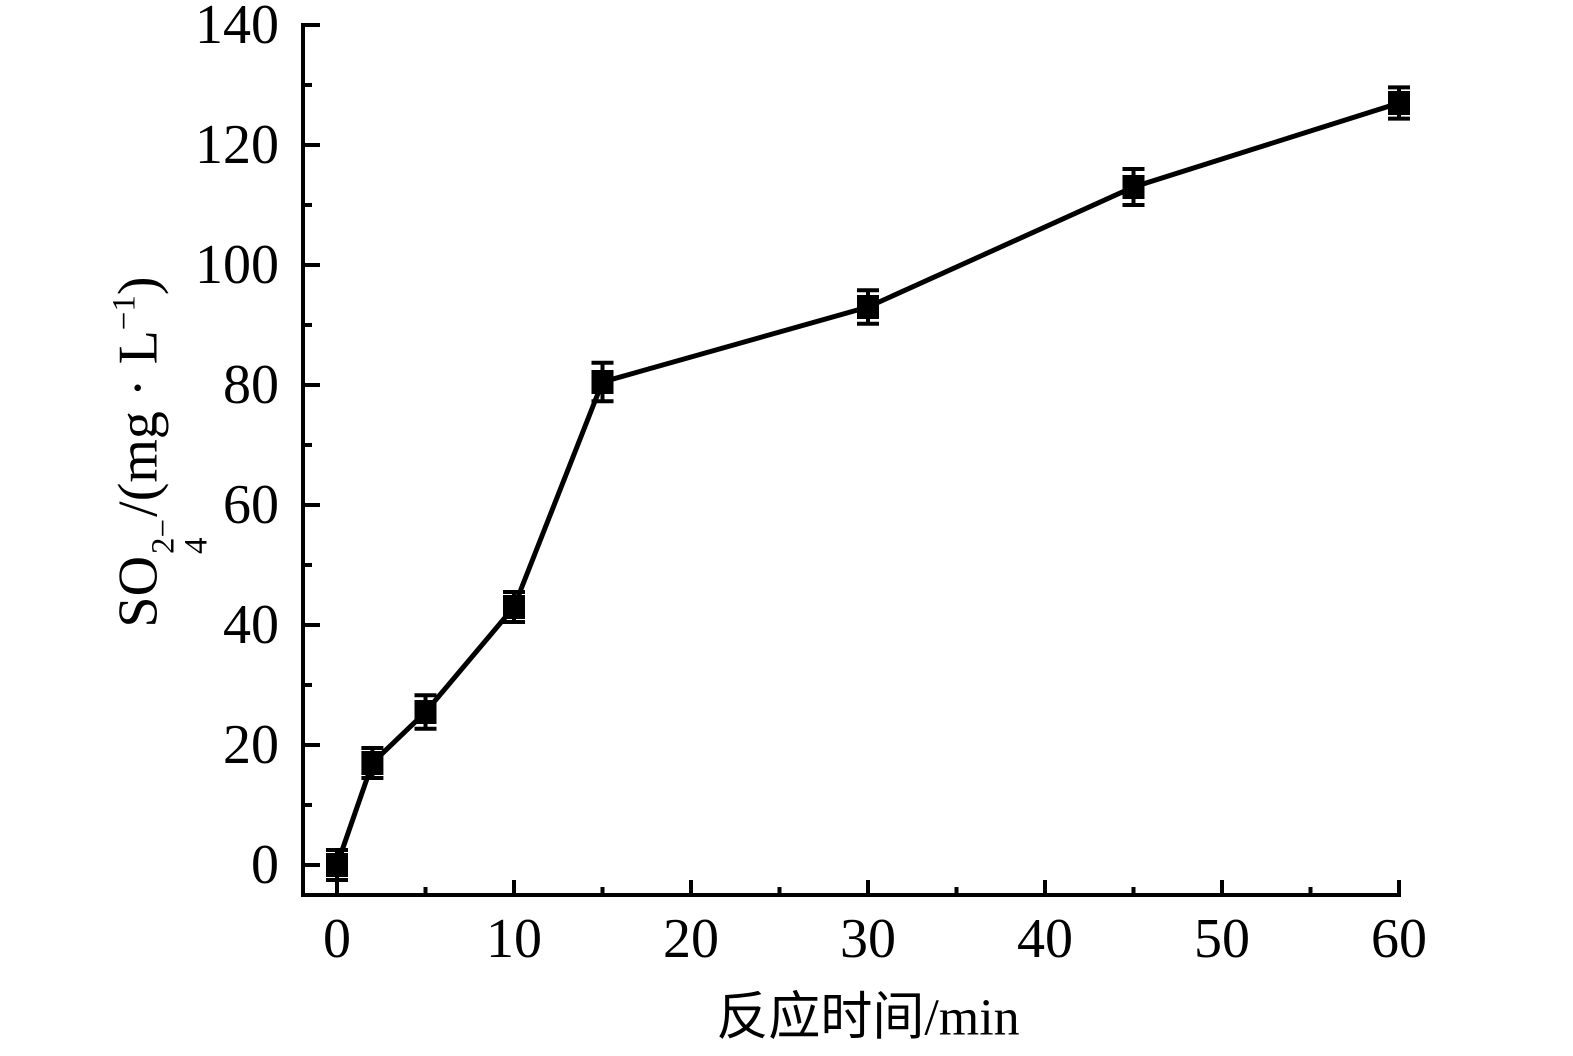 The image size is (1573, 1056). What do you see at coordinates (1045, 939) in the screenshot?
I see `x-tick-label: 40` at bounding box center [1045, 939].